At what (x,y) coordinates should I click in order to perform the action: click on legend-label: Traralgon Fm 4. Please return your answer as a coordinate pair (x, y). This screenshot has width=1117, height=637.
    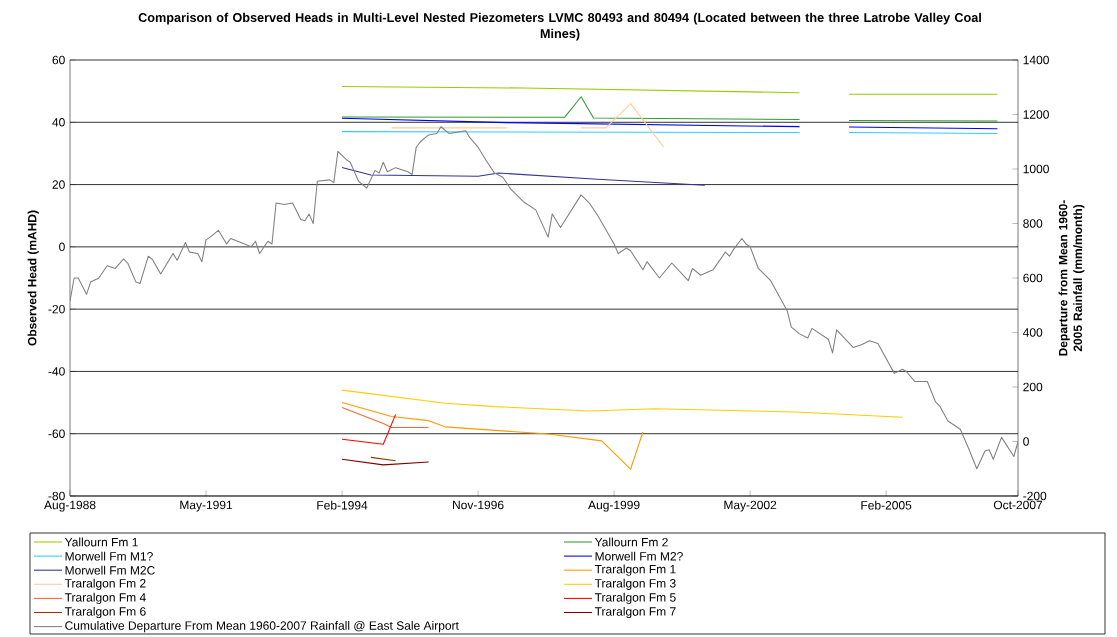
    Looking at the image, I should click on (105, 598).